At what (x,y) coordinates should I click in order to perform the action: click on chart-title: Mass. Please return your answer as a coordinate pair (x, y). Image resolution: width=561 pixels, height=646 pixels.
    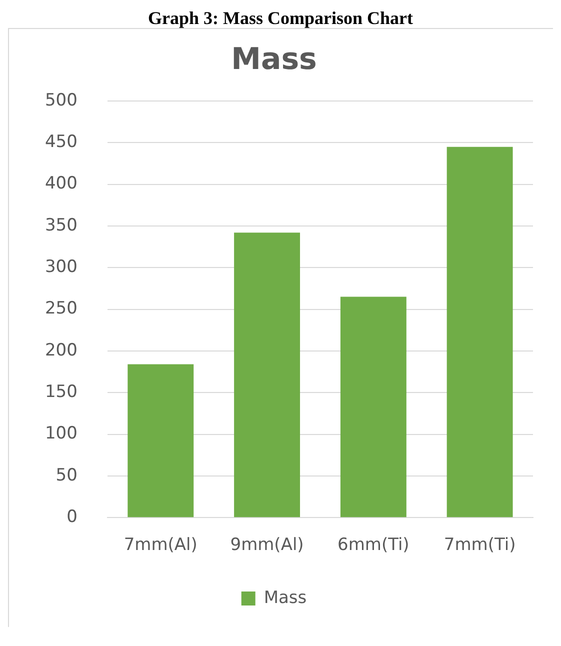
    Looking at the image, I should click on (274, 59).